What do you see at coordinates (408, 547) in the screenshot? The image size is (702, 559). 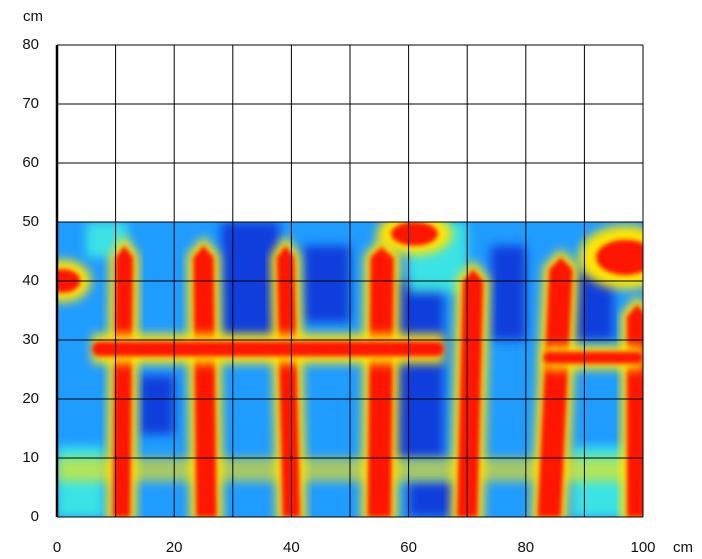 I see `x-tick-label: 60` at bounding box center [408, 547].